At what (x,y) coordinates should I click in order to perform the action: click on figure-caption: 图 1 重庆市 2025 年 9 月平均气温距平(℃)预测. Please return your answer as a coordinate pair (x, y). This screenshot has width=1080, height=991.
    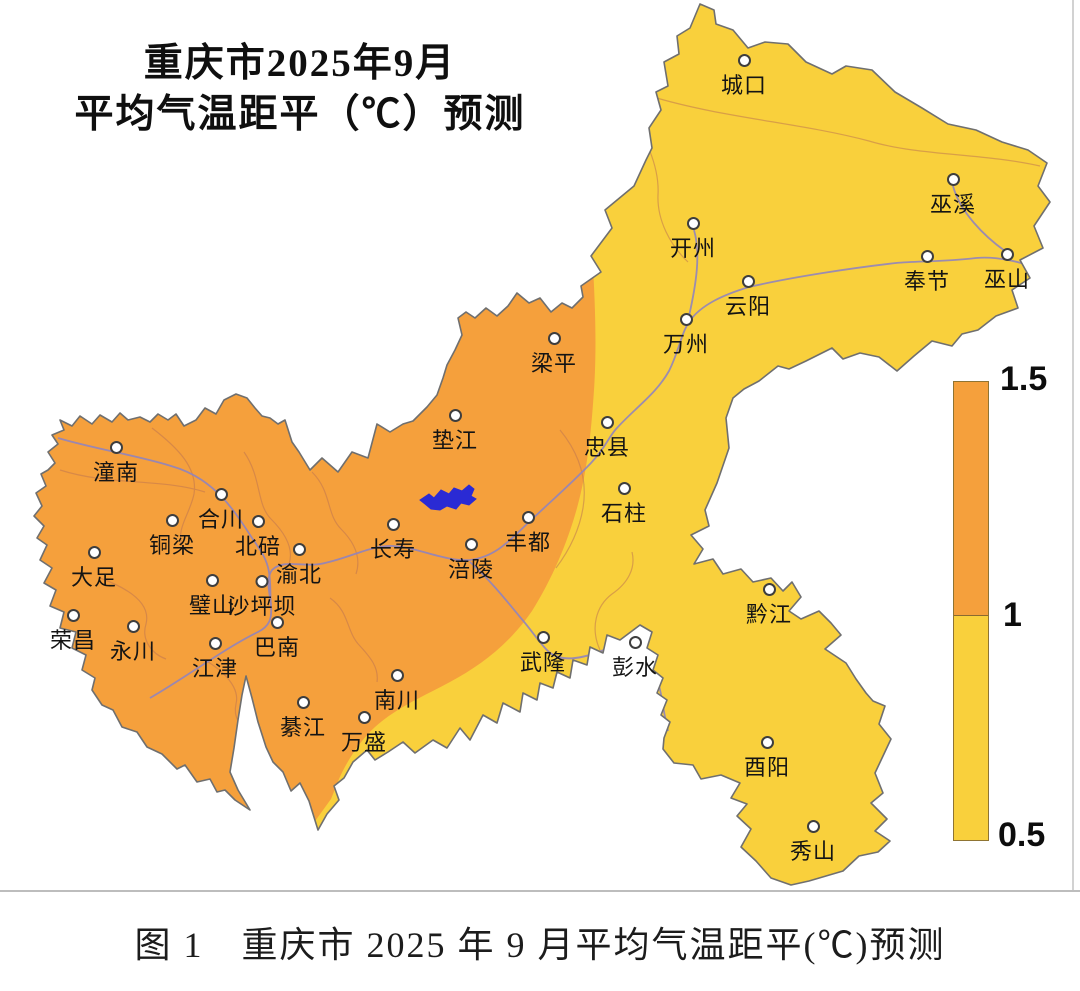
    Looking at the image, I should click on (540, 945).